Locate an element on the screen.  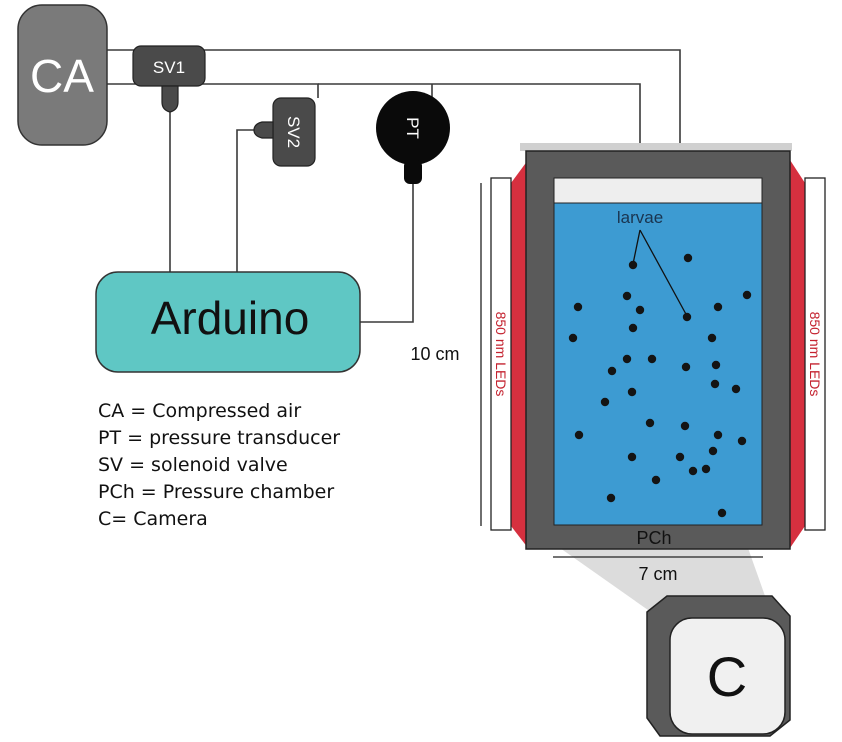
width-label: 7 cm is located at coordinates (657, 574).